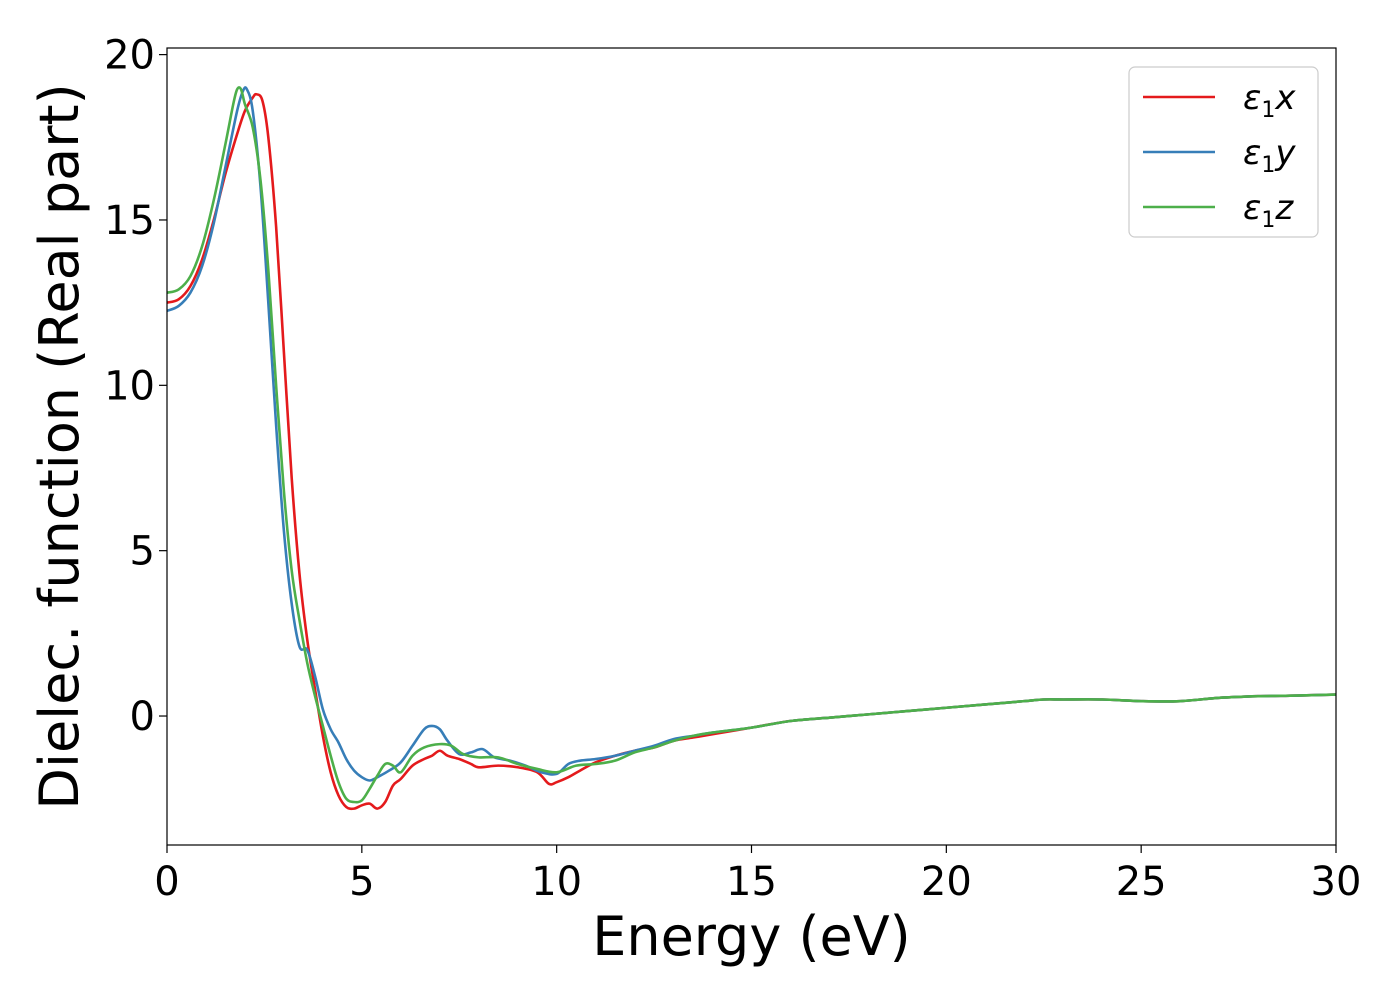 The height and width of the screenshot is (1000, 1400). I want to click on y-tick-label: 15, so click(129, 221).